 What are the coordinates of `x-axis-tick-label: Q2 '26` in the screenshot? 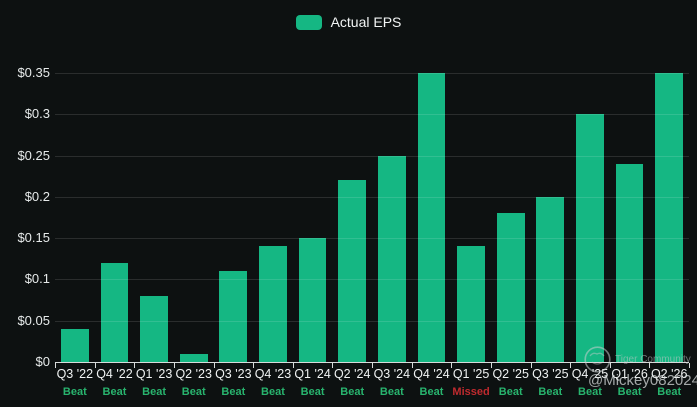 It's located at (669, 374).